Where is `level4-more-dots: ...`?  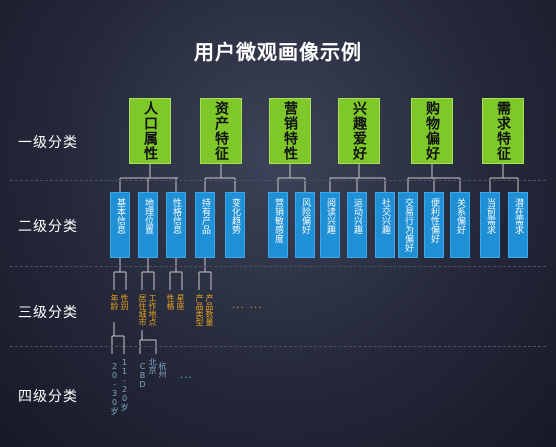 level4-more-dots: ... is located at coordinates (186, 375).